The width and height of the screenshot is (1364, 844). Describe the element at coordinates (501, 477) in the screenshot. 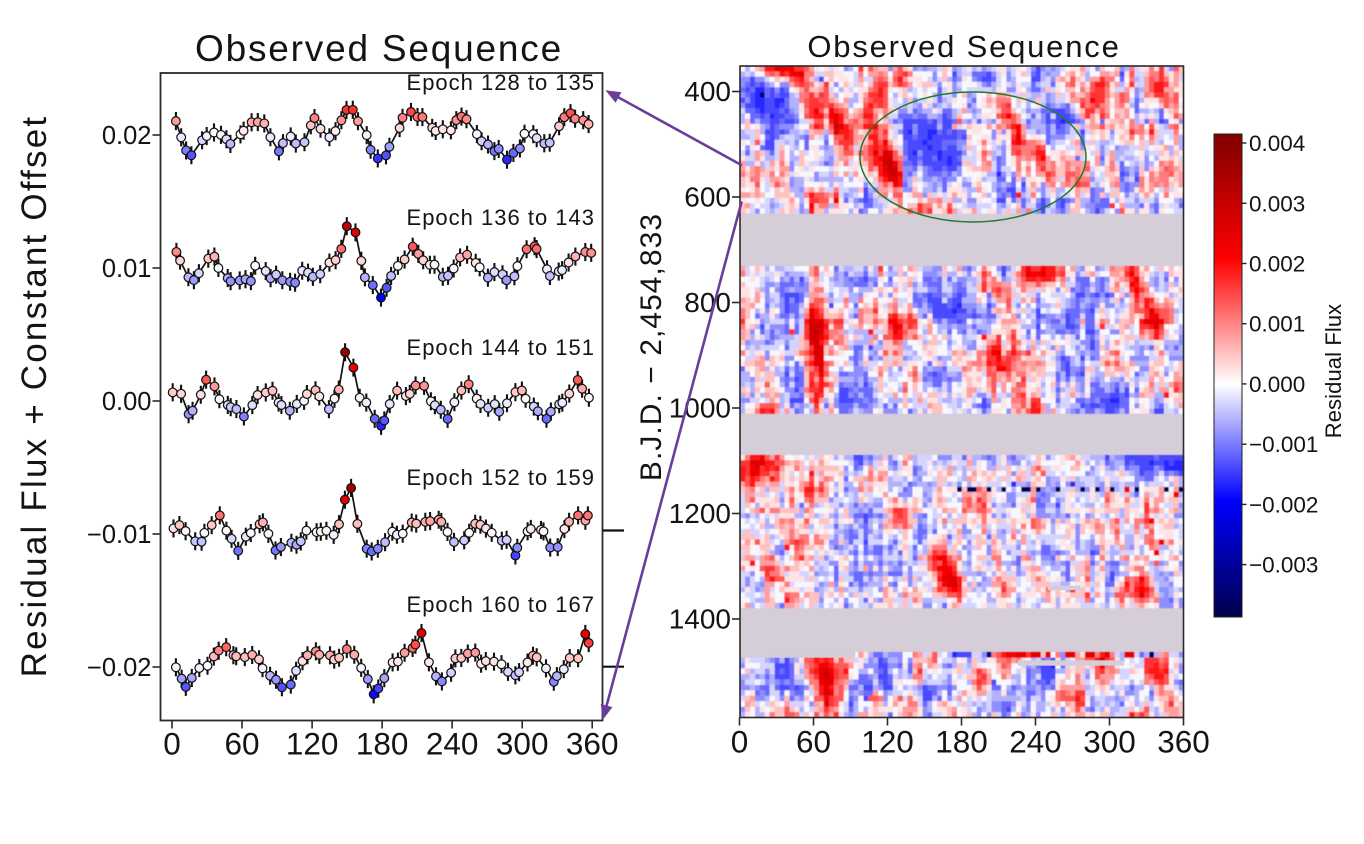

I see `svg-text: Epoch 152 to 159` at that location.